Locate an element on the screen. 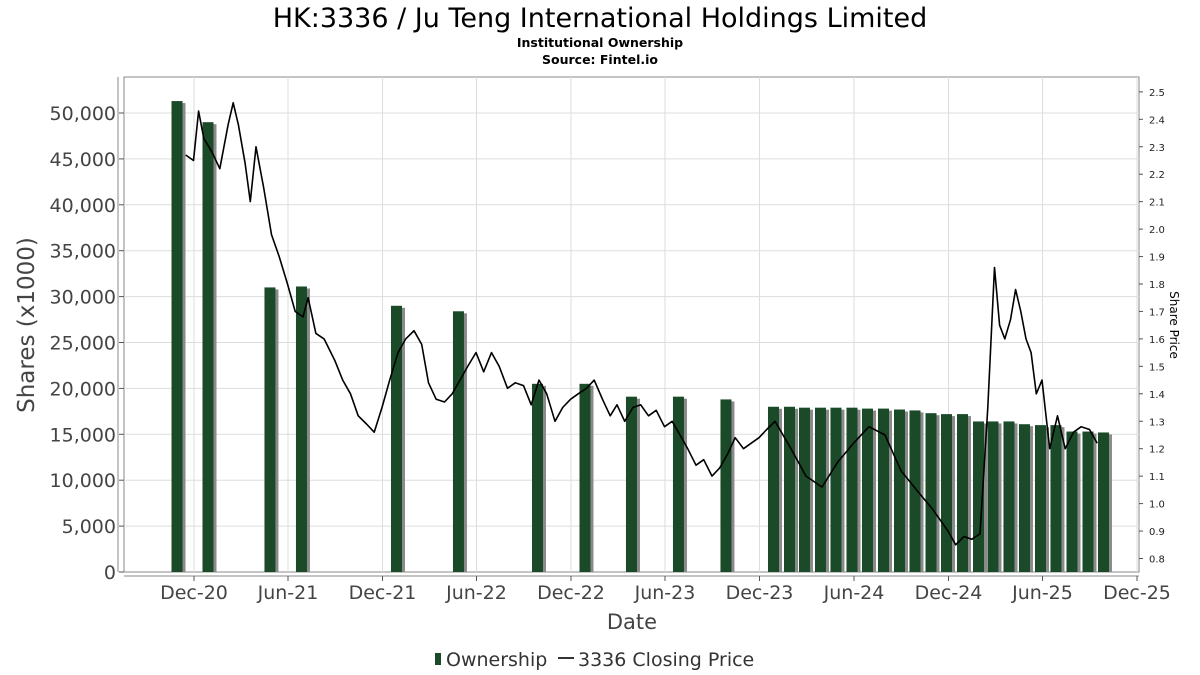 The height and width of the screenshot is (675, 1200). y-tick-label: 40,000 is located at coordinates (83, 206).